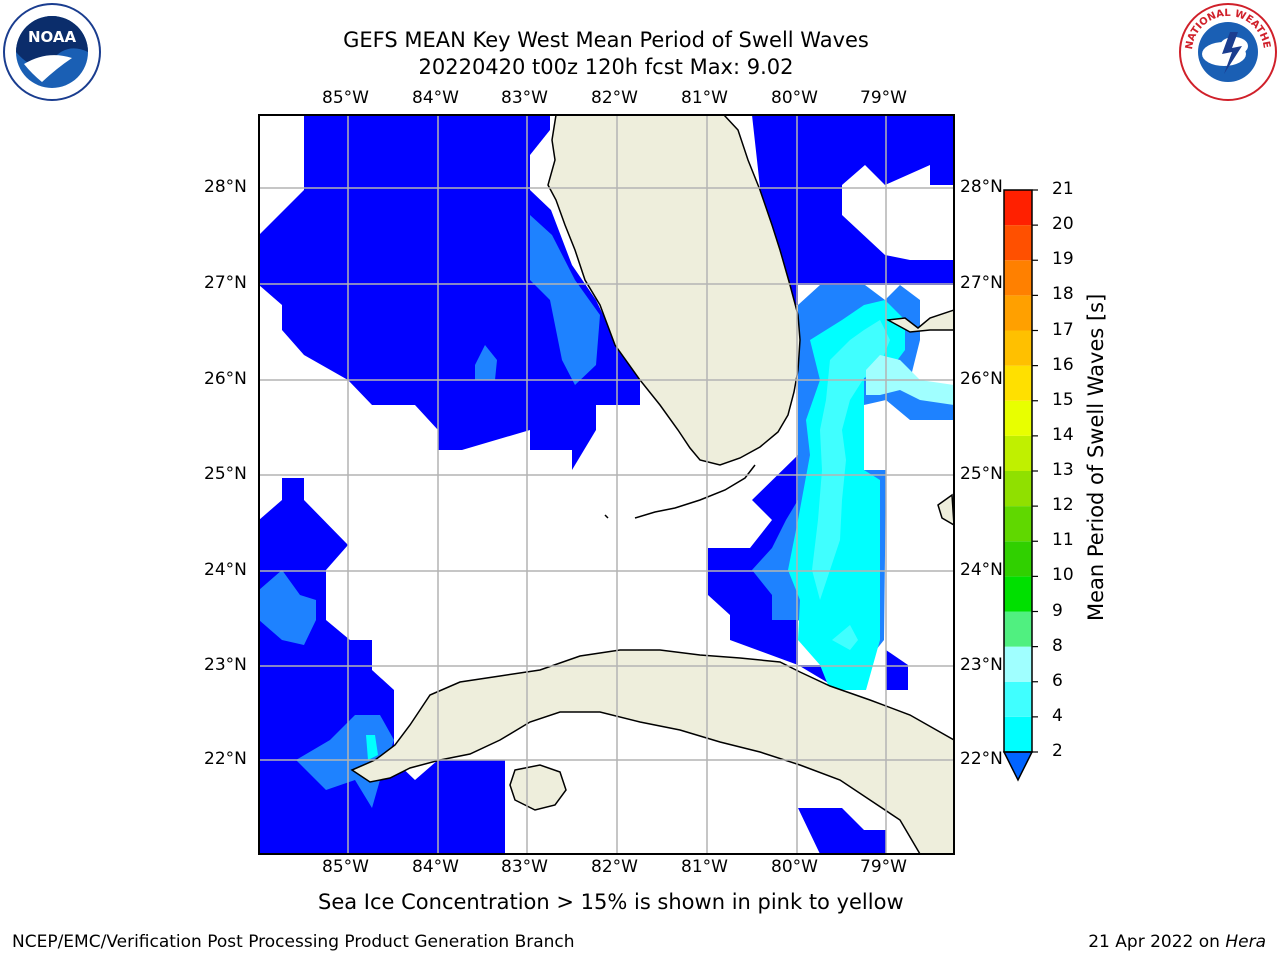  I want to click on nws-logo: NATIONAL WEATHER SERVICE, so click(1227, 51).